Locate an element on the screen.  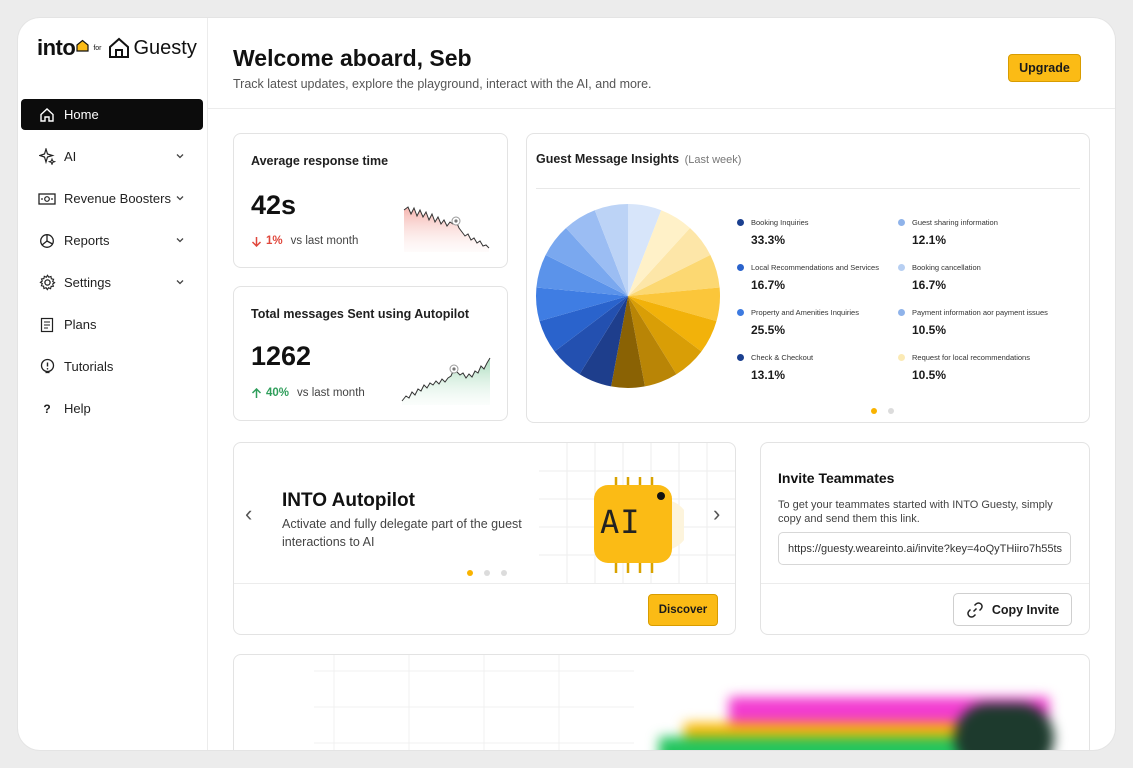
stat-title: Total messages Sent using Autopilot is located at coordinates (360, 314).